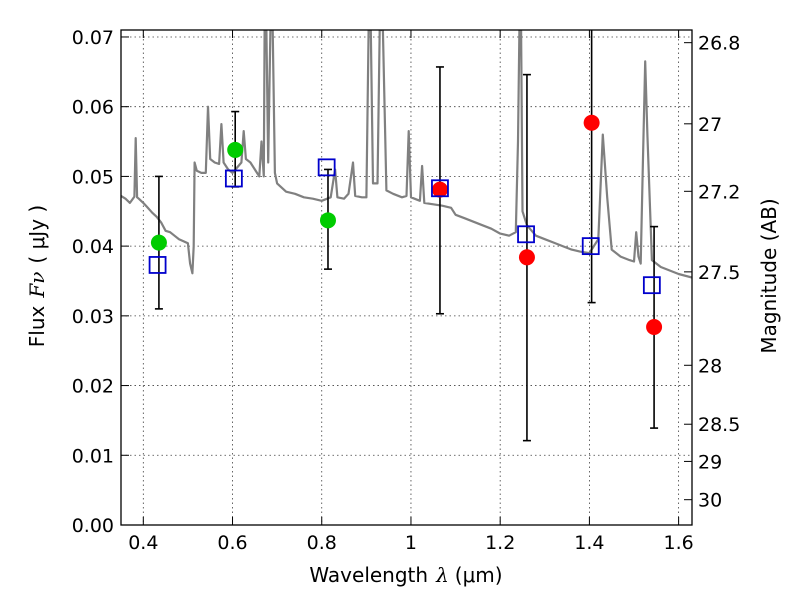 The width and height of the screenshot is (800, 600). Describe the element at coordinates (719, 425) in the screenshot. I see `right-tick-label: 28.5` at that location.